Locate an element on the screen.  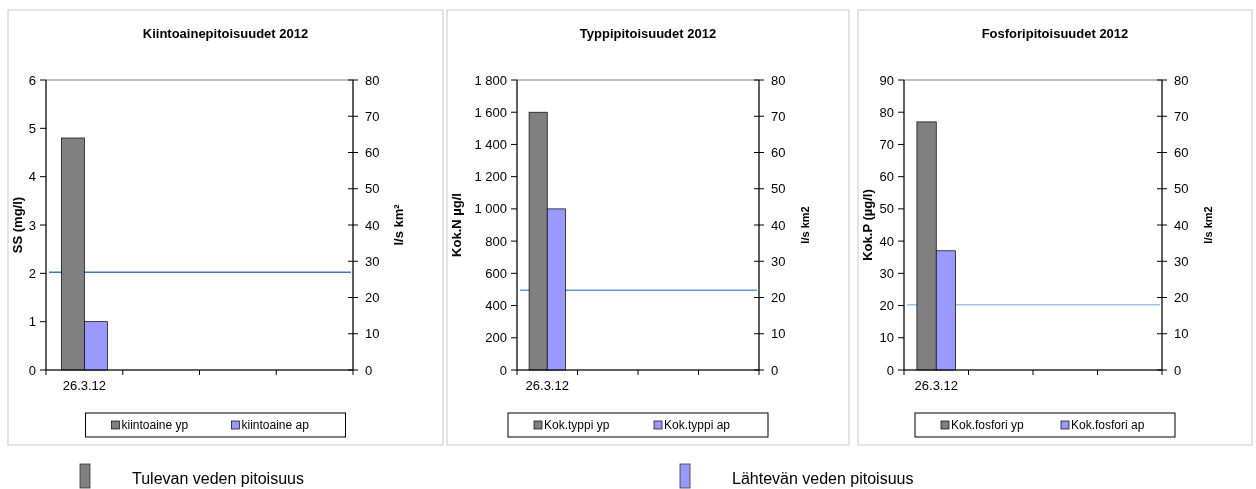
chart-title: Kiintoainepitoisuudet 2012 is located at coordinates (225, 33).